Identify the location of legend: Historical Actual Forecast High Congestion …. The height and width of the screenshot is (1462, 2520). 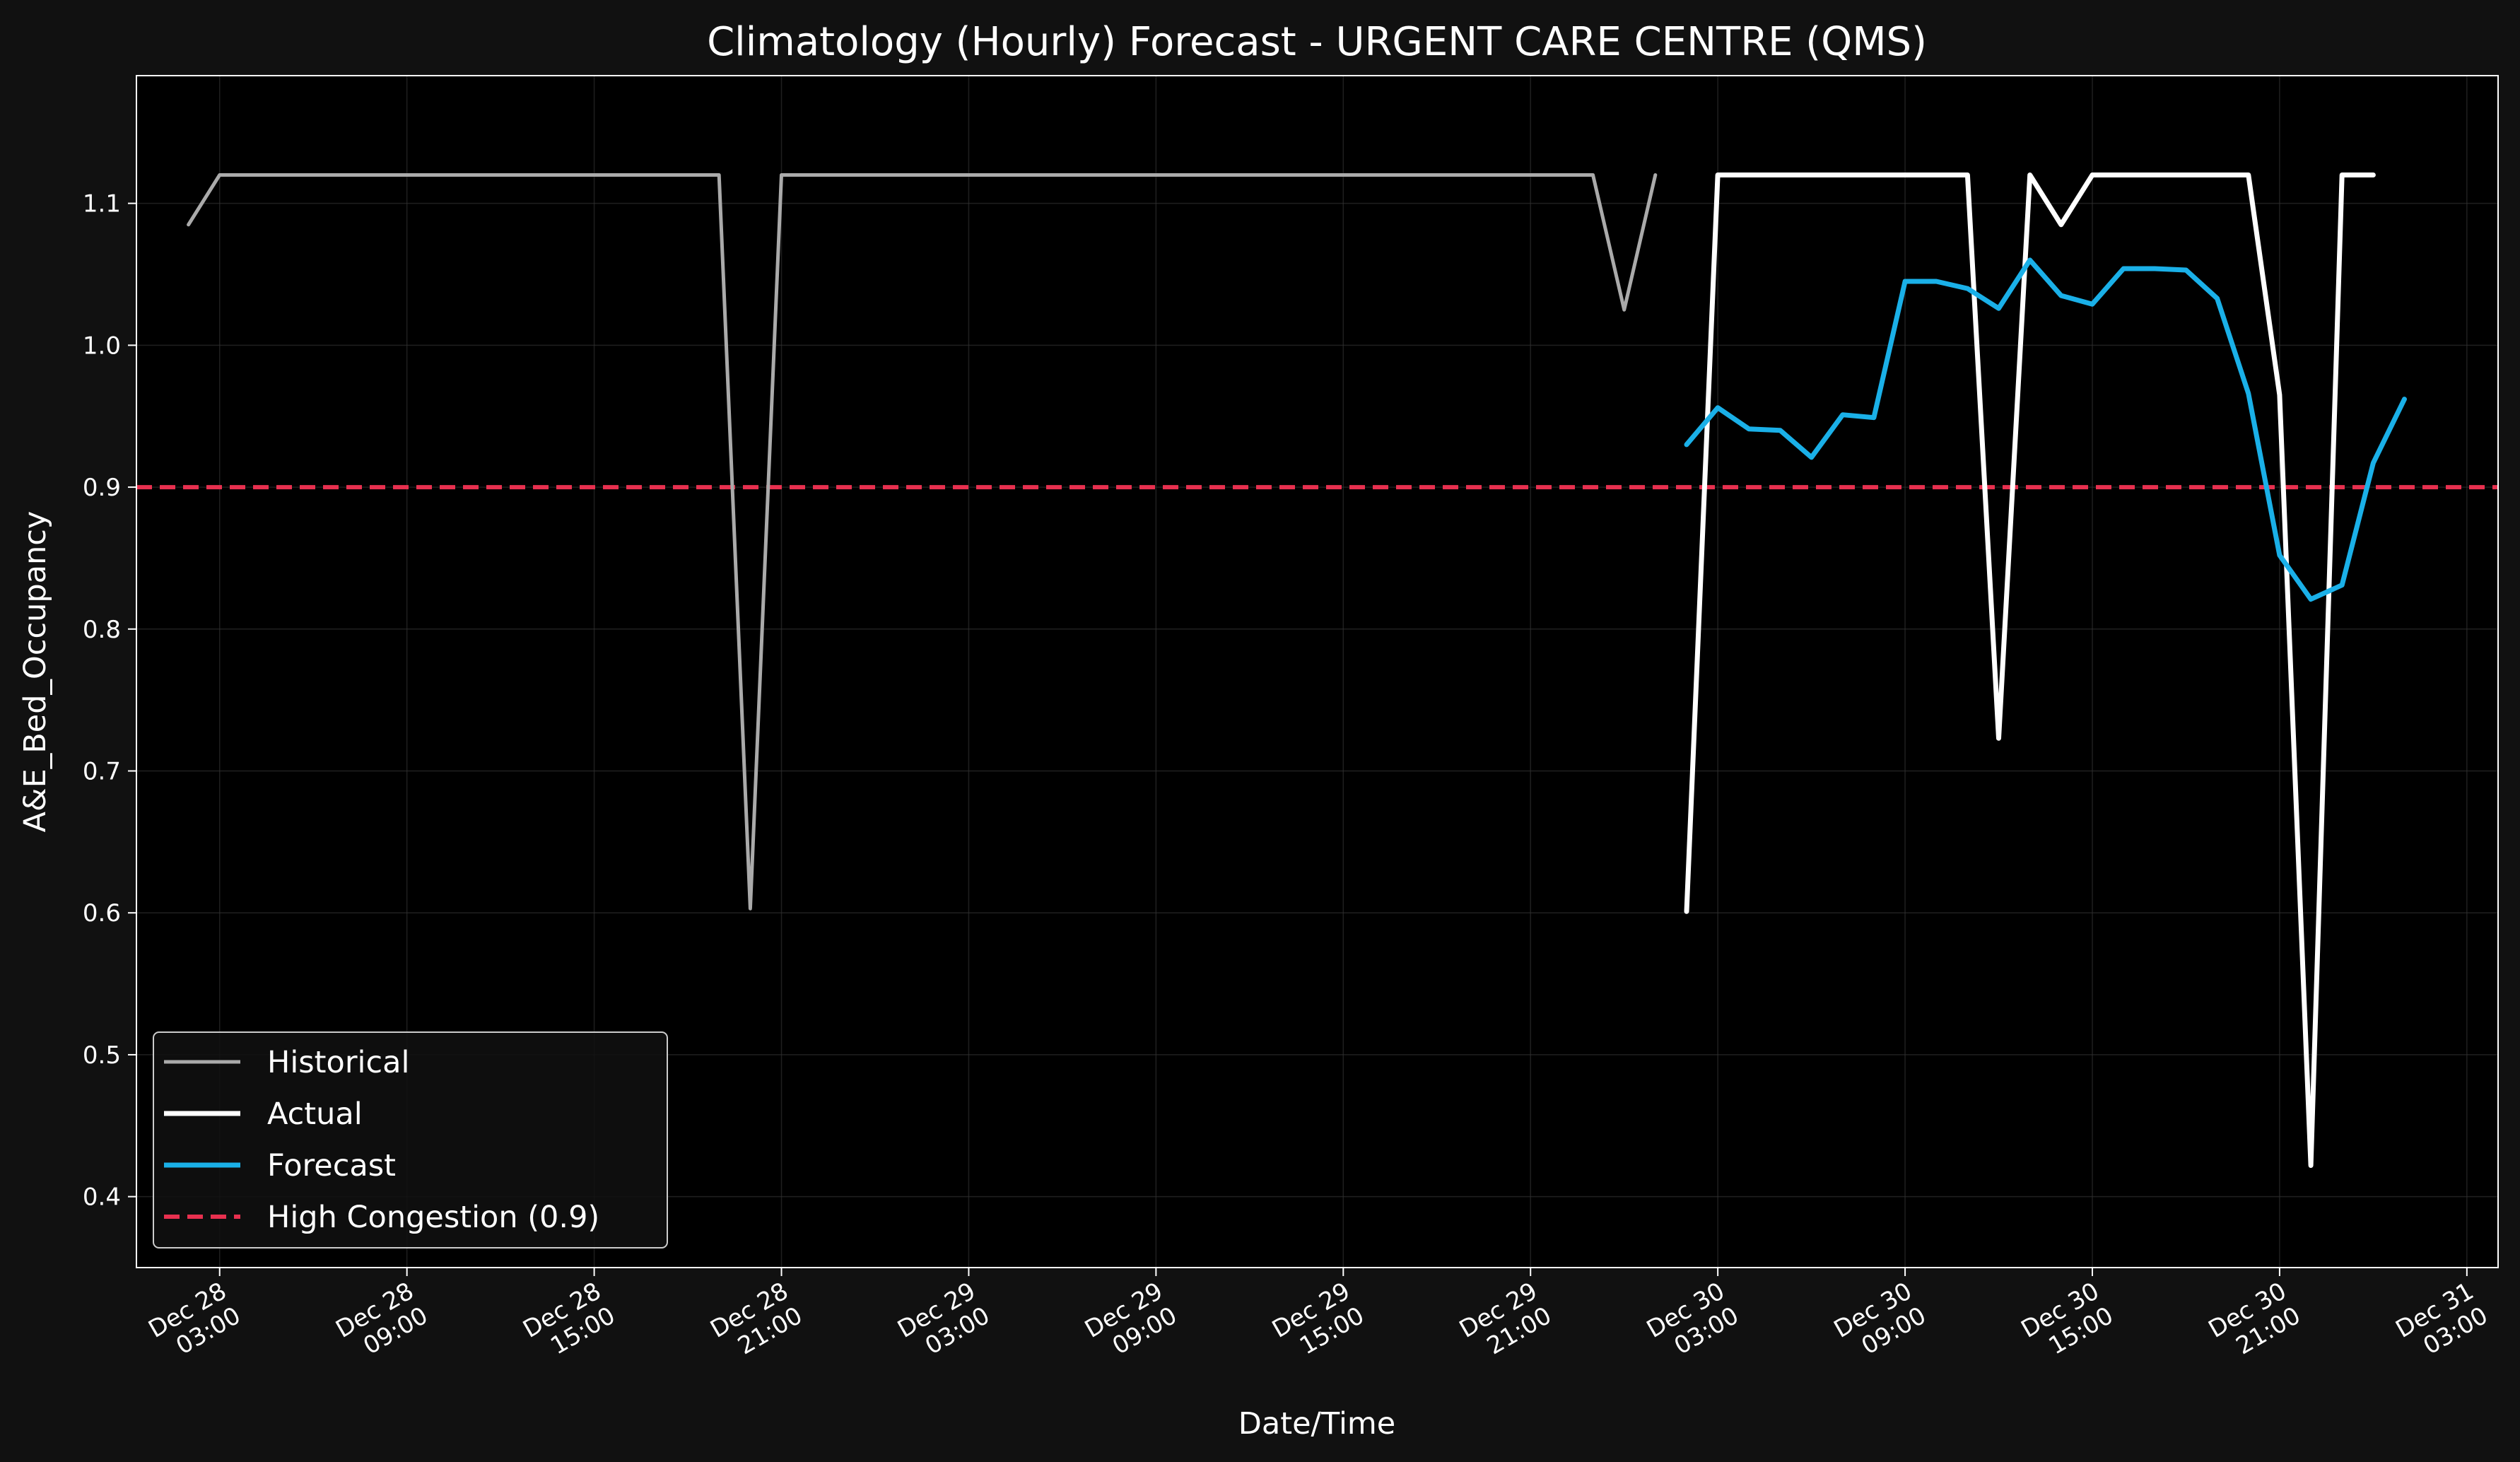
(410, 1139).